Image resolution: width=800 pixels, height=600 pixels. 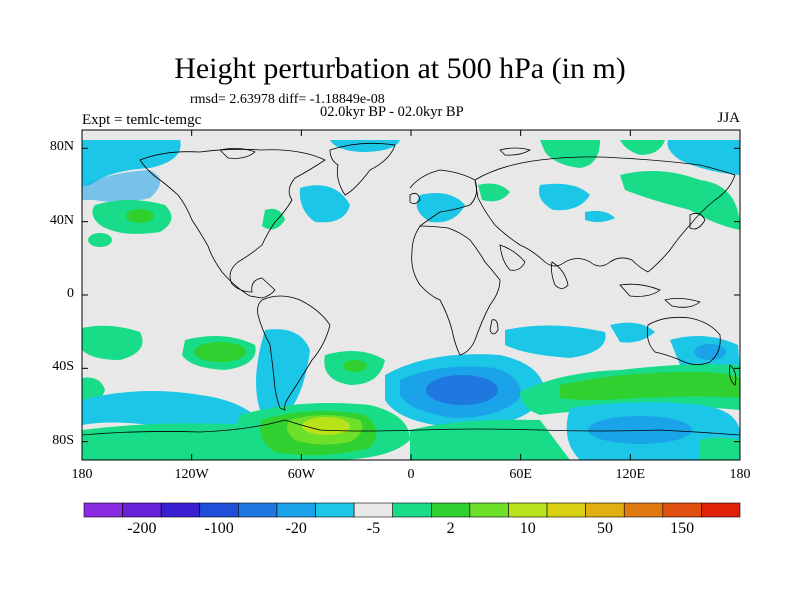 What do you see at coordinates (411, 474) in the screenshot?
I see `lon-label: 0` at bounding box center [411, 474].